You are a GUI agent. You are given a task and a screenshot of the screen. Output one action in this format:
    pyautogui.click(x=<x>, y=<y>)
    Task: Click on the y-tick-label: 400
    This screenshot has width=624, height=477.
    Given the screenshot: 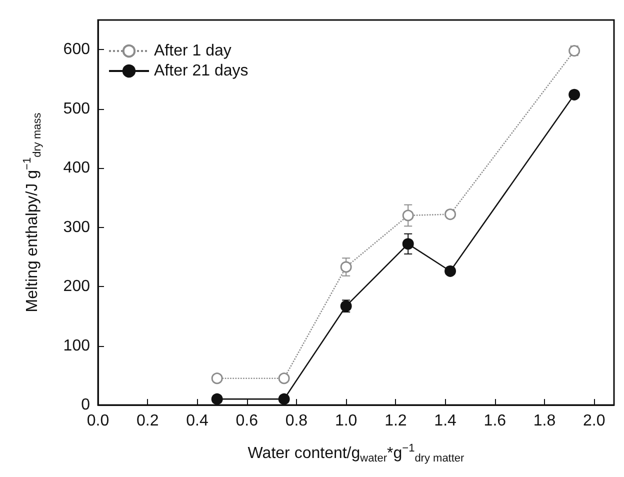 What is the action you would take?
    pyautogui.click(x=76, y=168)
    